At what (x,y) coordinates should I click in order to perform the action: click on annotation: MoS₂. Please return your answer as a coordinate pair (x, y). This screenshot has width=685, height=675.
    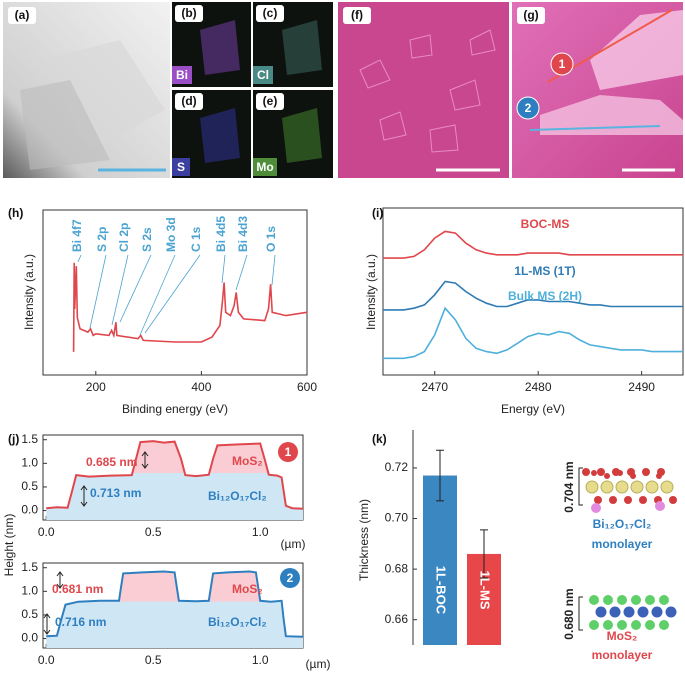
    Looking at the image, I should click on (247, 461).